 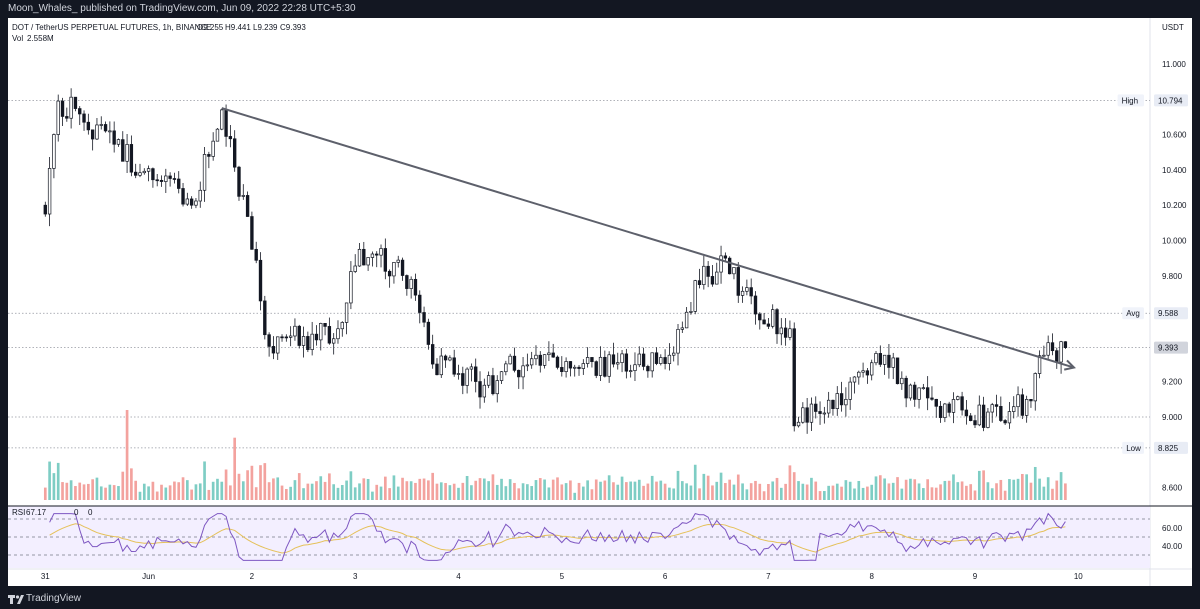 What do you see at coordinates (1171, 347) in the screenshot?
I see `price-label-value-bg` at bounding box center [1171, 347].